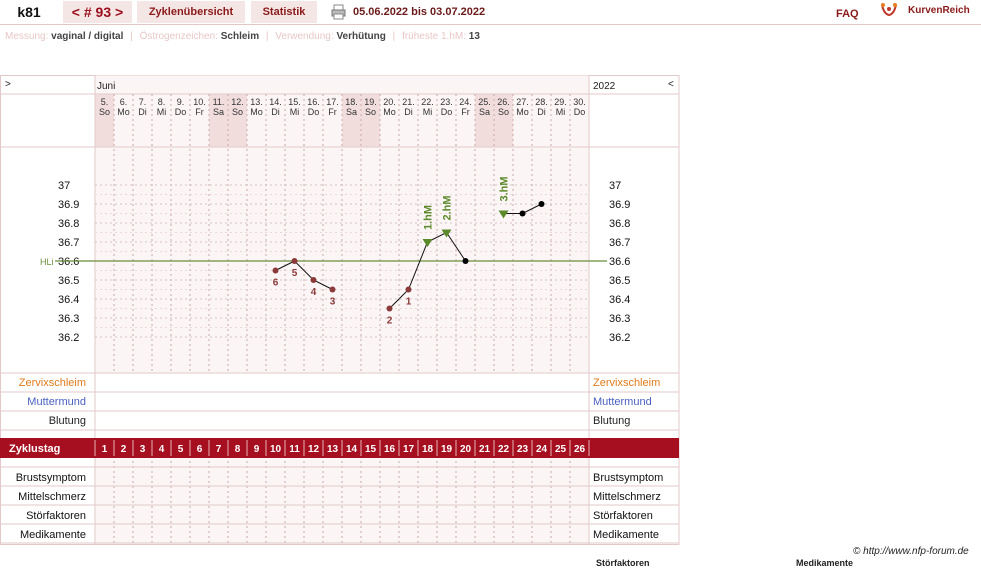  Describe the element at coordinates (351, 102) in the screenshot. I see `day-number: 18.` at that location.